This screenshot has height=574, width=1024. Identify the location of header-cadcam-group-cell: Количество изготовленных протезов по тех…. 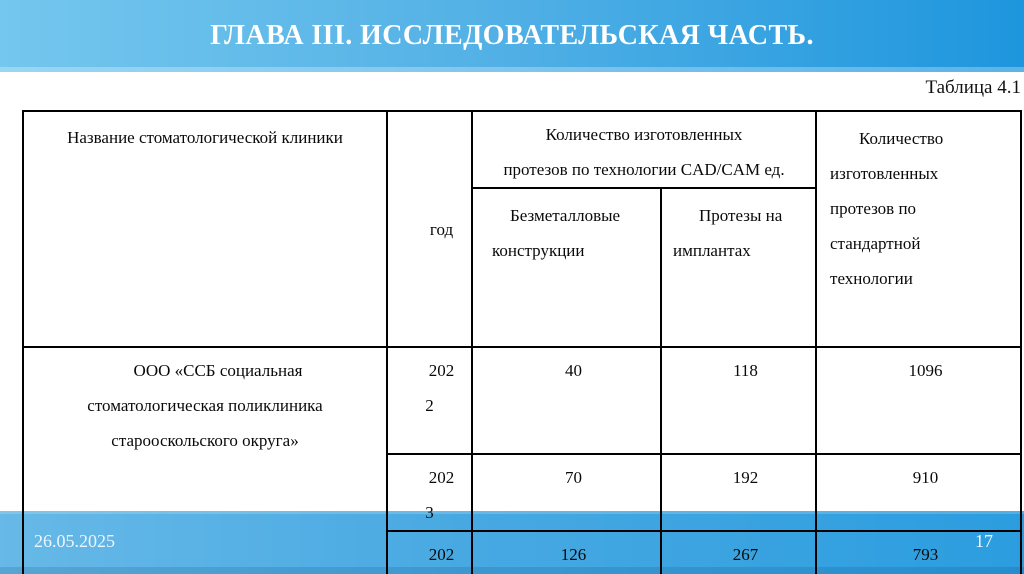
(644, 149).